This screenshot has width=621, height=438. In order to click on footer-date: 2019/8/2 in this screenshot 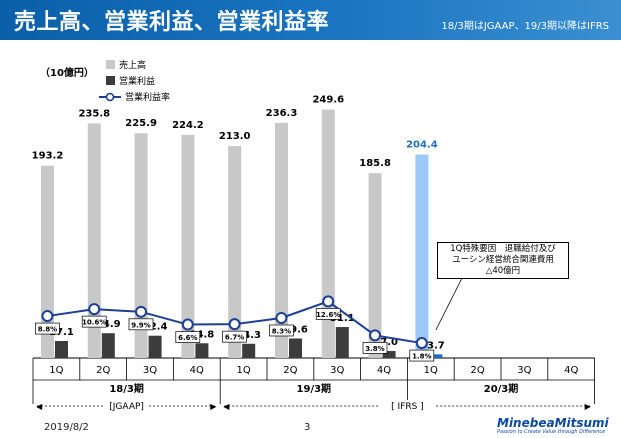, I will do `click(66, 427)`.